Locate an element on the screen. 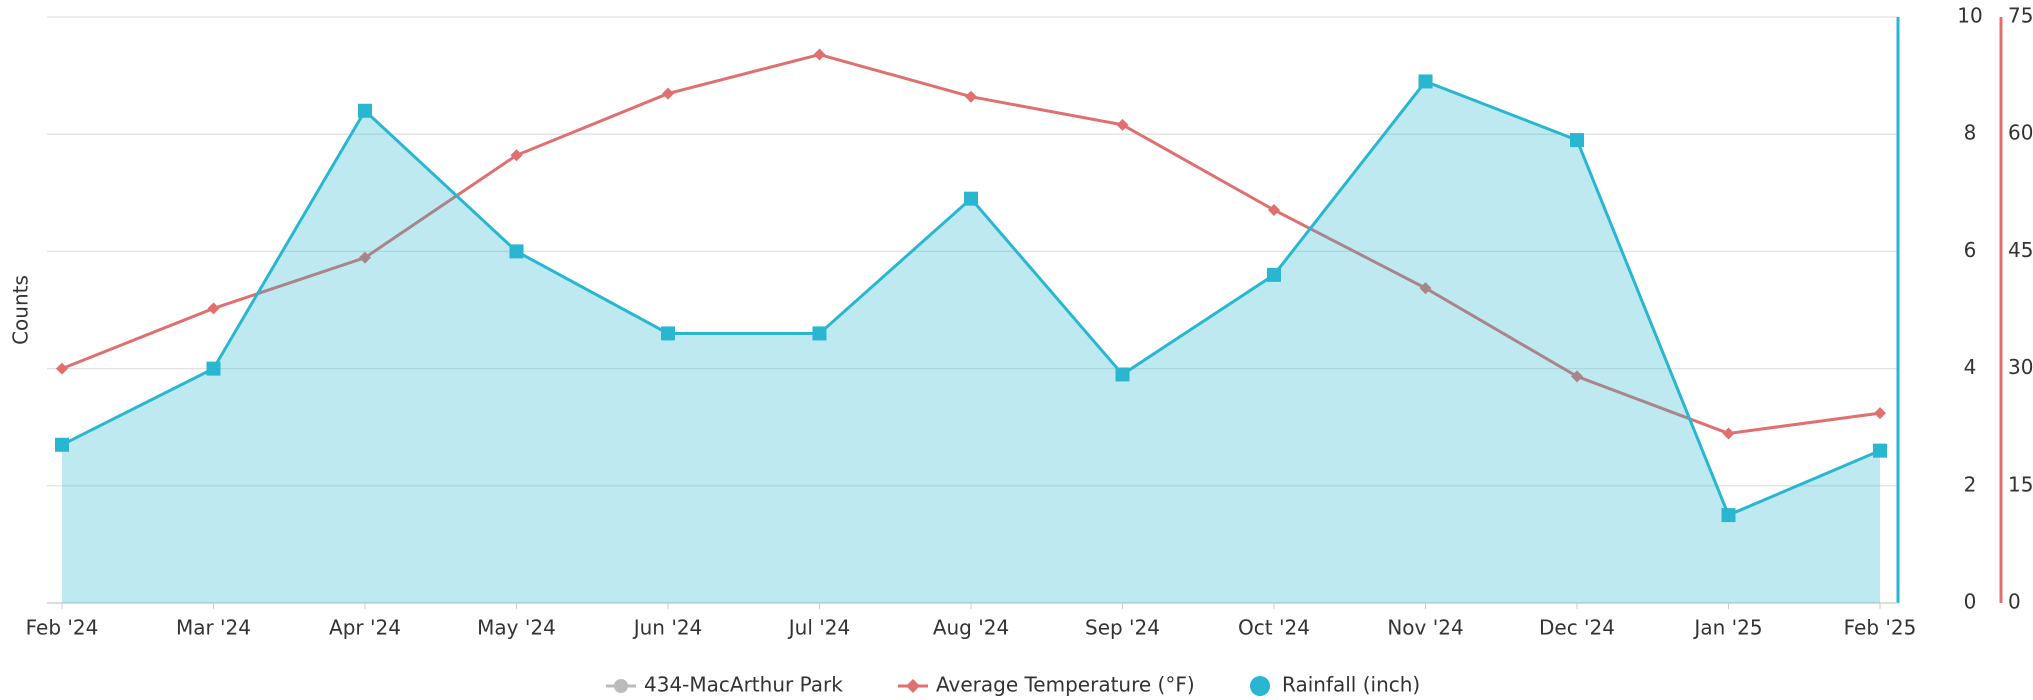  x-tick-label: Mar '24 is located at coordinates (213, 628).